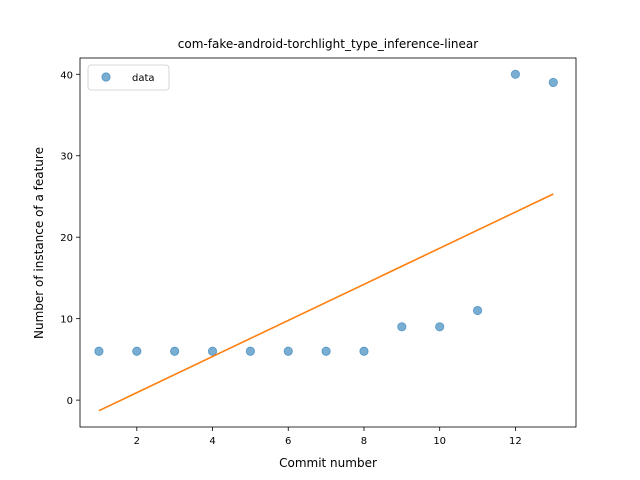 This screenshot has width=640, height=480. Describe the element at coordinates (70, 401) in the screenshot. I see `y-tick-label: 0` at that location.